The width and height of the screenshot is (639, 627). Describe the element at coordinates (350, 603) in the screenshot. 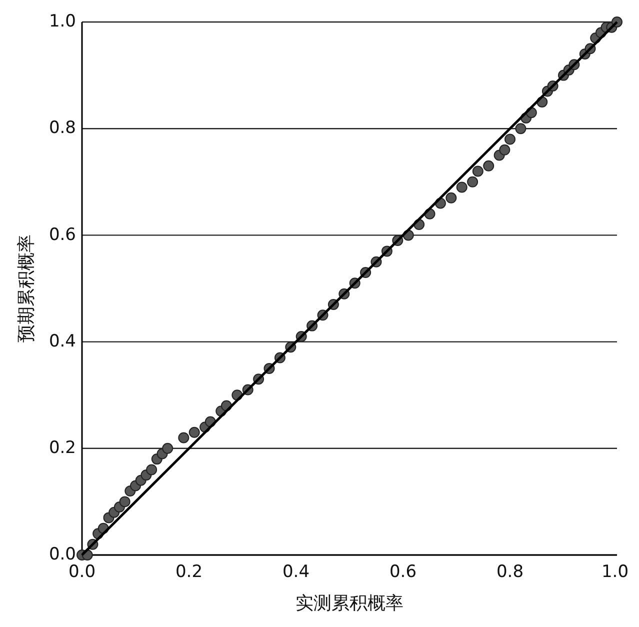

I see `x-axis-title: 实测累积概率` at that location.